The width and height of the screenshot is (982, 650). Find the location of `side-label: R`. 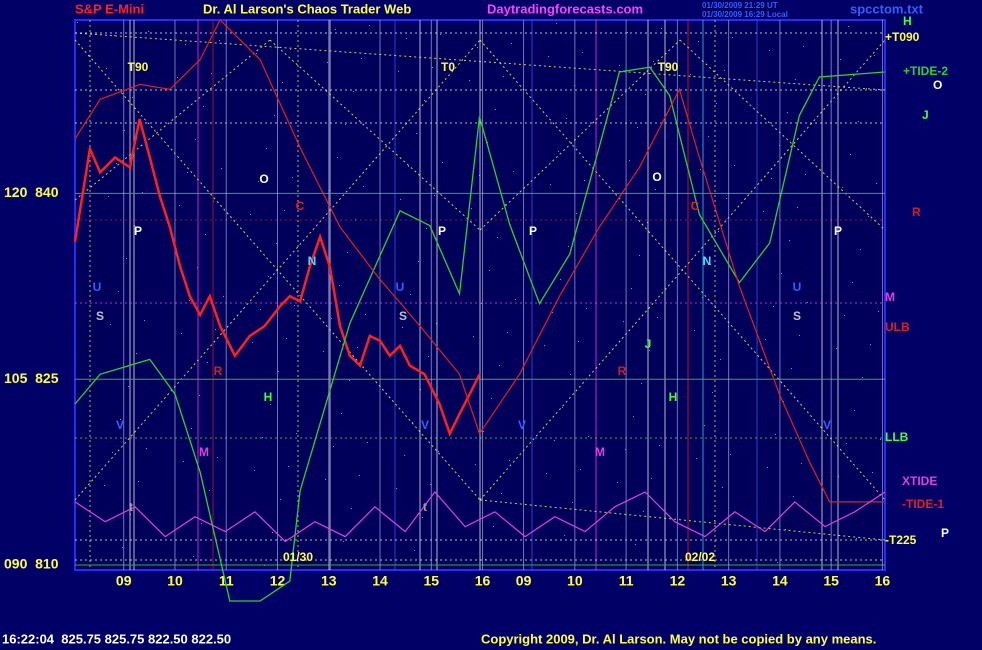

side-label: R is located at coordinates (916, 212).